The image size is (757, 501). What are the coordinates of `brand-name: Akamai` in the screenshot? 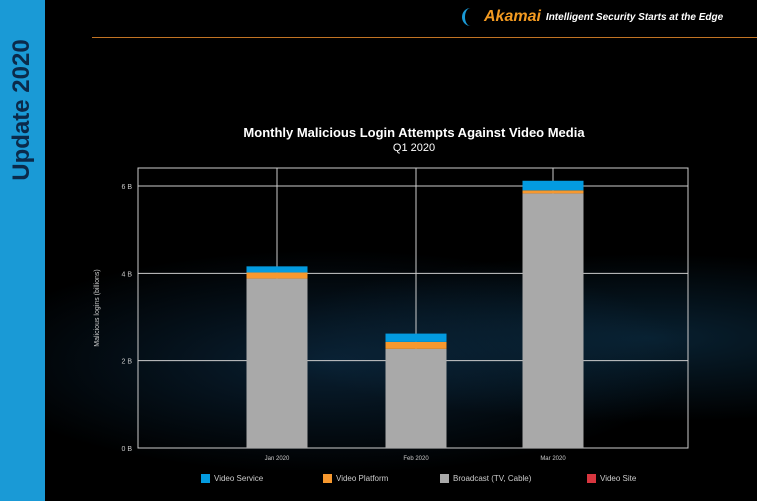 It's located at (512, 16).